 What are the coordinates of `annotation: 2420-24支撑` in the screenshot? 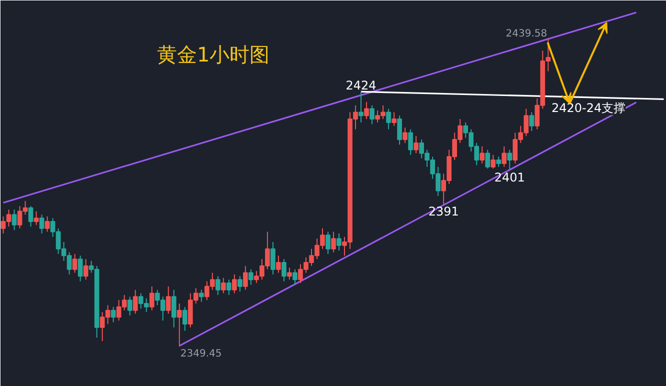 It's located at (588, 108).